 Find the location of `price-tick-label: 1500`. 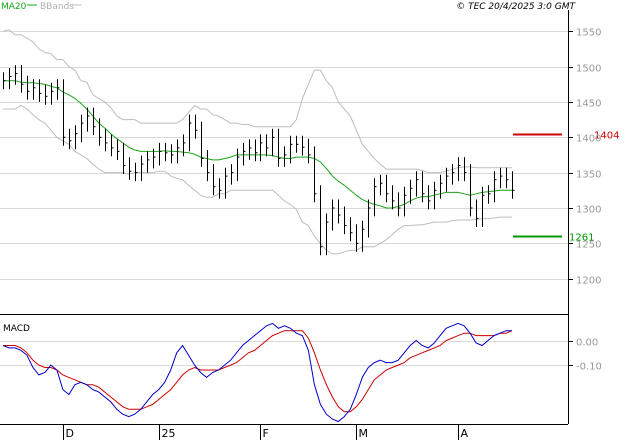

price-tick-label: 1500 is located at coordinates (588, 69).